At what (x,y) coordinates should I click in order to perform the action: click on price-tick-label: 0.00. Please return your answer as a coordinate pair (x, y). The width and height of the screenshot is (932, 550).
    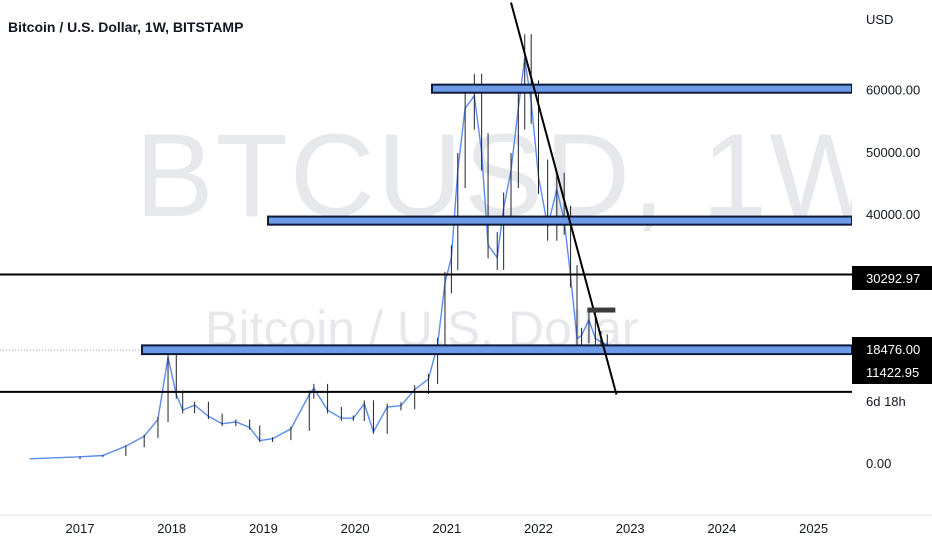
    Looking at the image, I should click on (878, 463).